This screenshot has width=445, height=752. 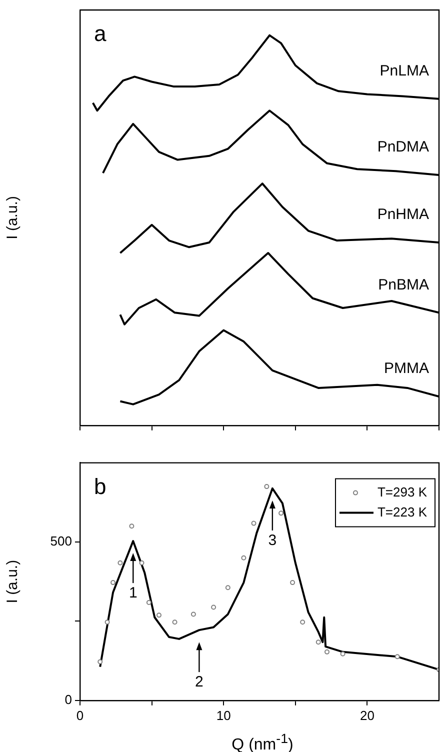 I want to click on series-label: PnBMA, so click(x=403, y=285).